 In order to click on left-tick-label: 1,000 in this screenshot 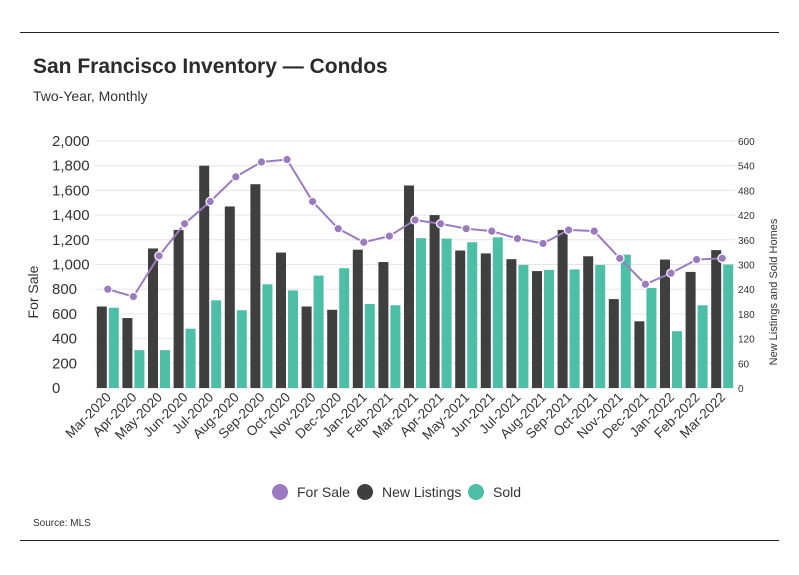, I will do `click(71, 265)`.